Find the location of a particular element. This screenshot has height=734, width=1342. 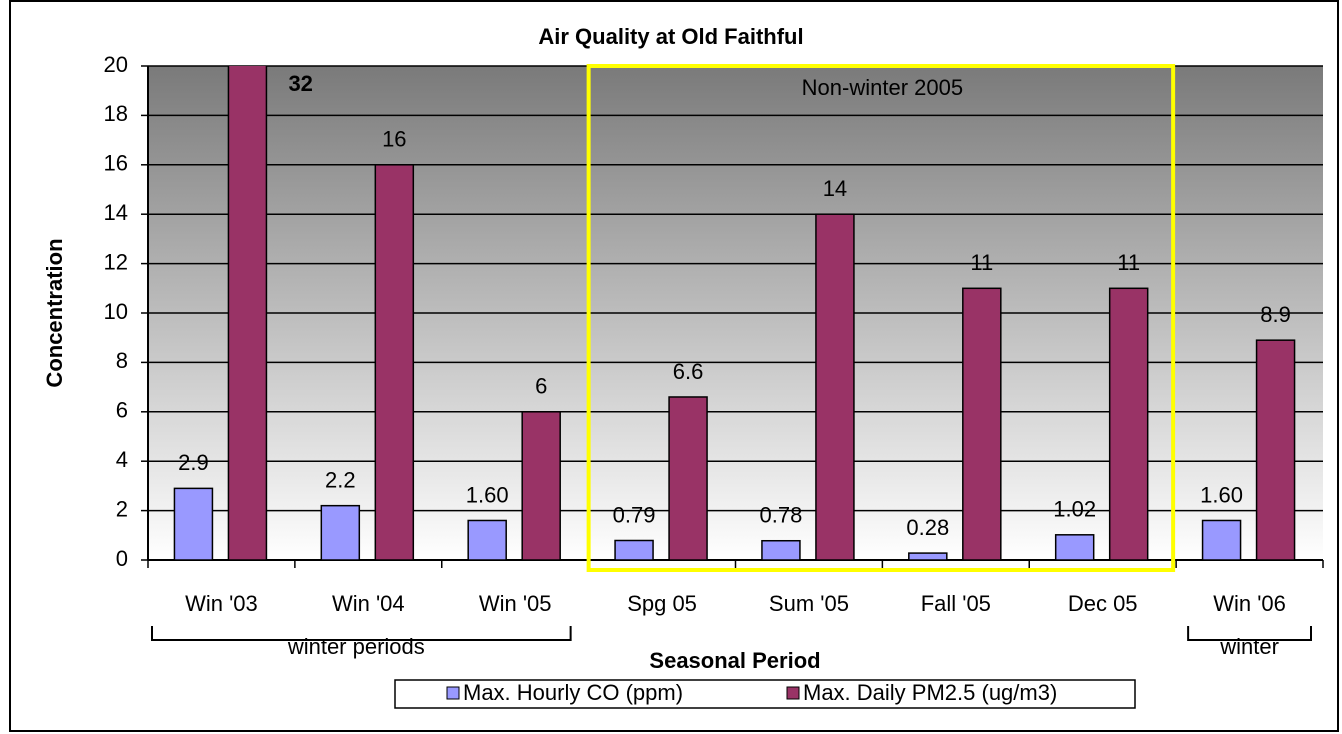

x-tick-label: Win '04 is located at coordinates (368, 603).